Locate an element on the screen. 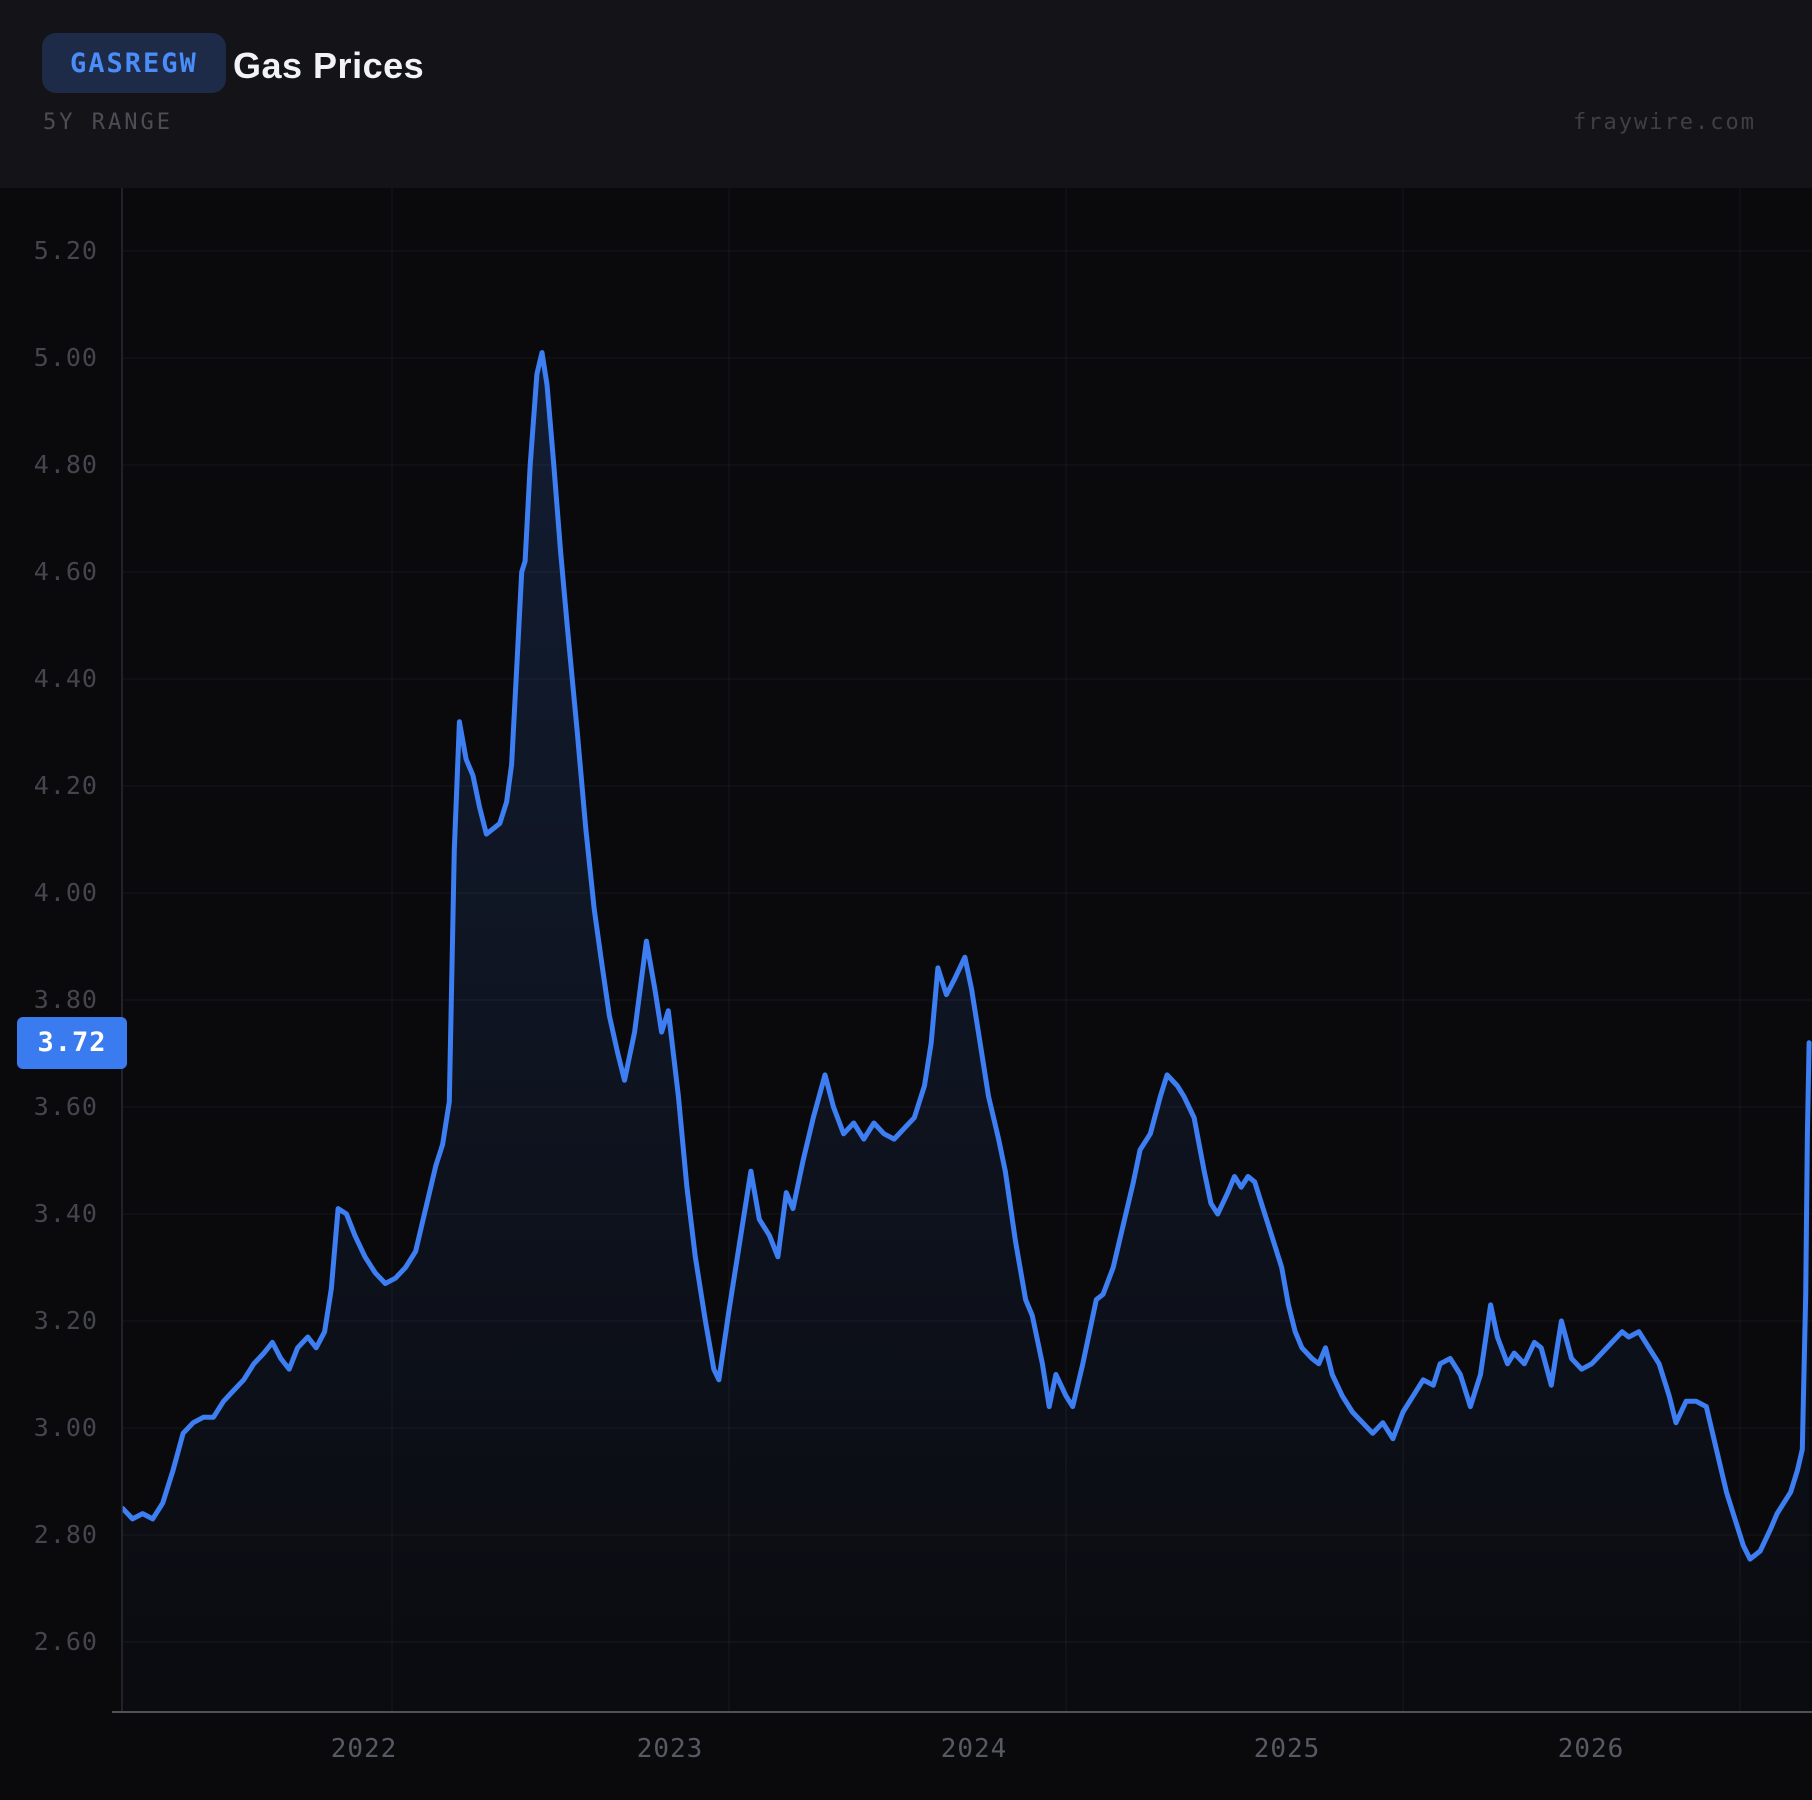 This screenshot has width=1812, height=1800. ticker-label: GASREGW is located at coordinates (134, 63).